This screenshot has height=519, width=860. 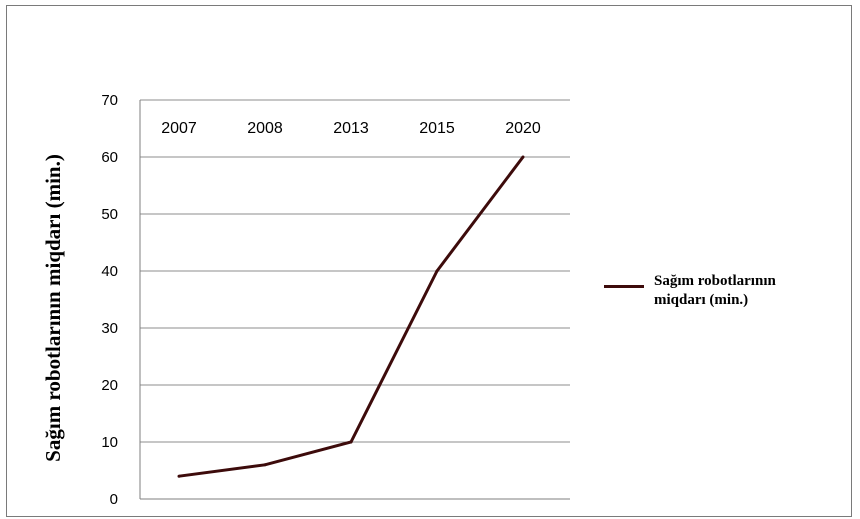 What do you see at coordinates (109, 442) in the screenshot?
I see `y-tick-label: 10` at bounding box center [109, 442].